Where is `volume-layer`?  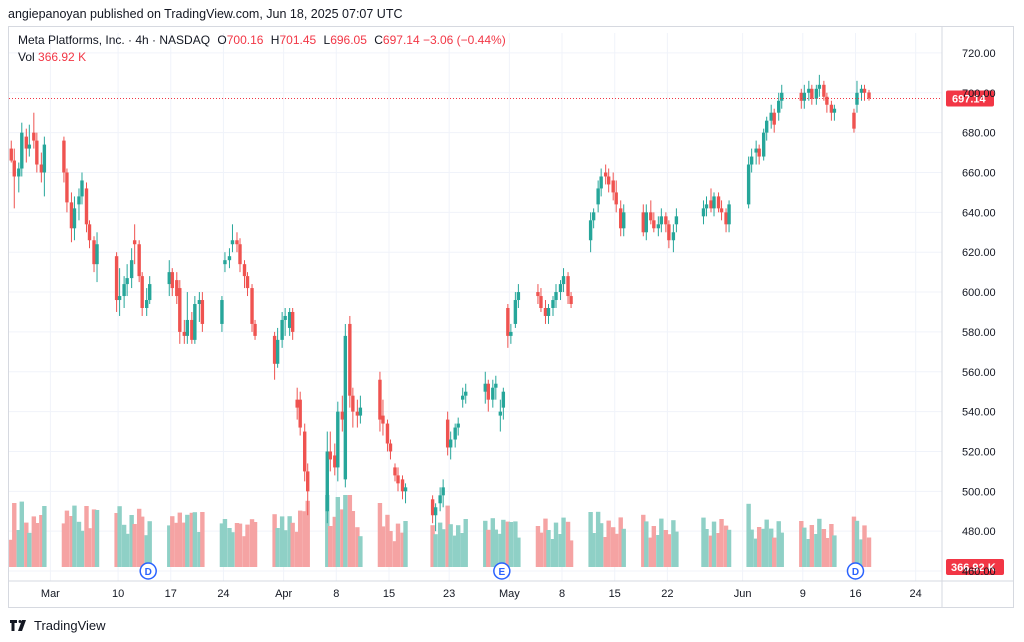 volume-layer is located at coordinates (440, 531).